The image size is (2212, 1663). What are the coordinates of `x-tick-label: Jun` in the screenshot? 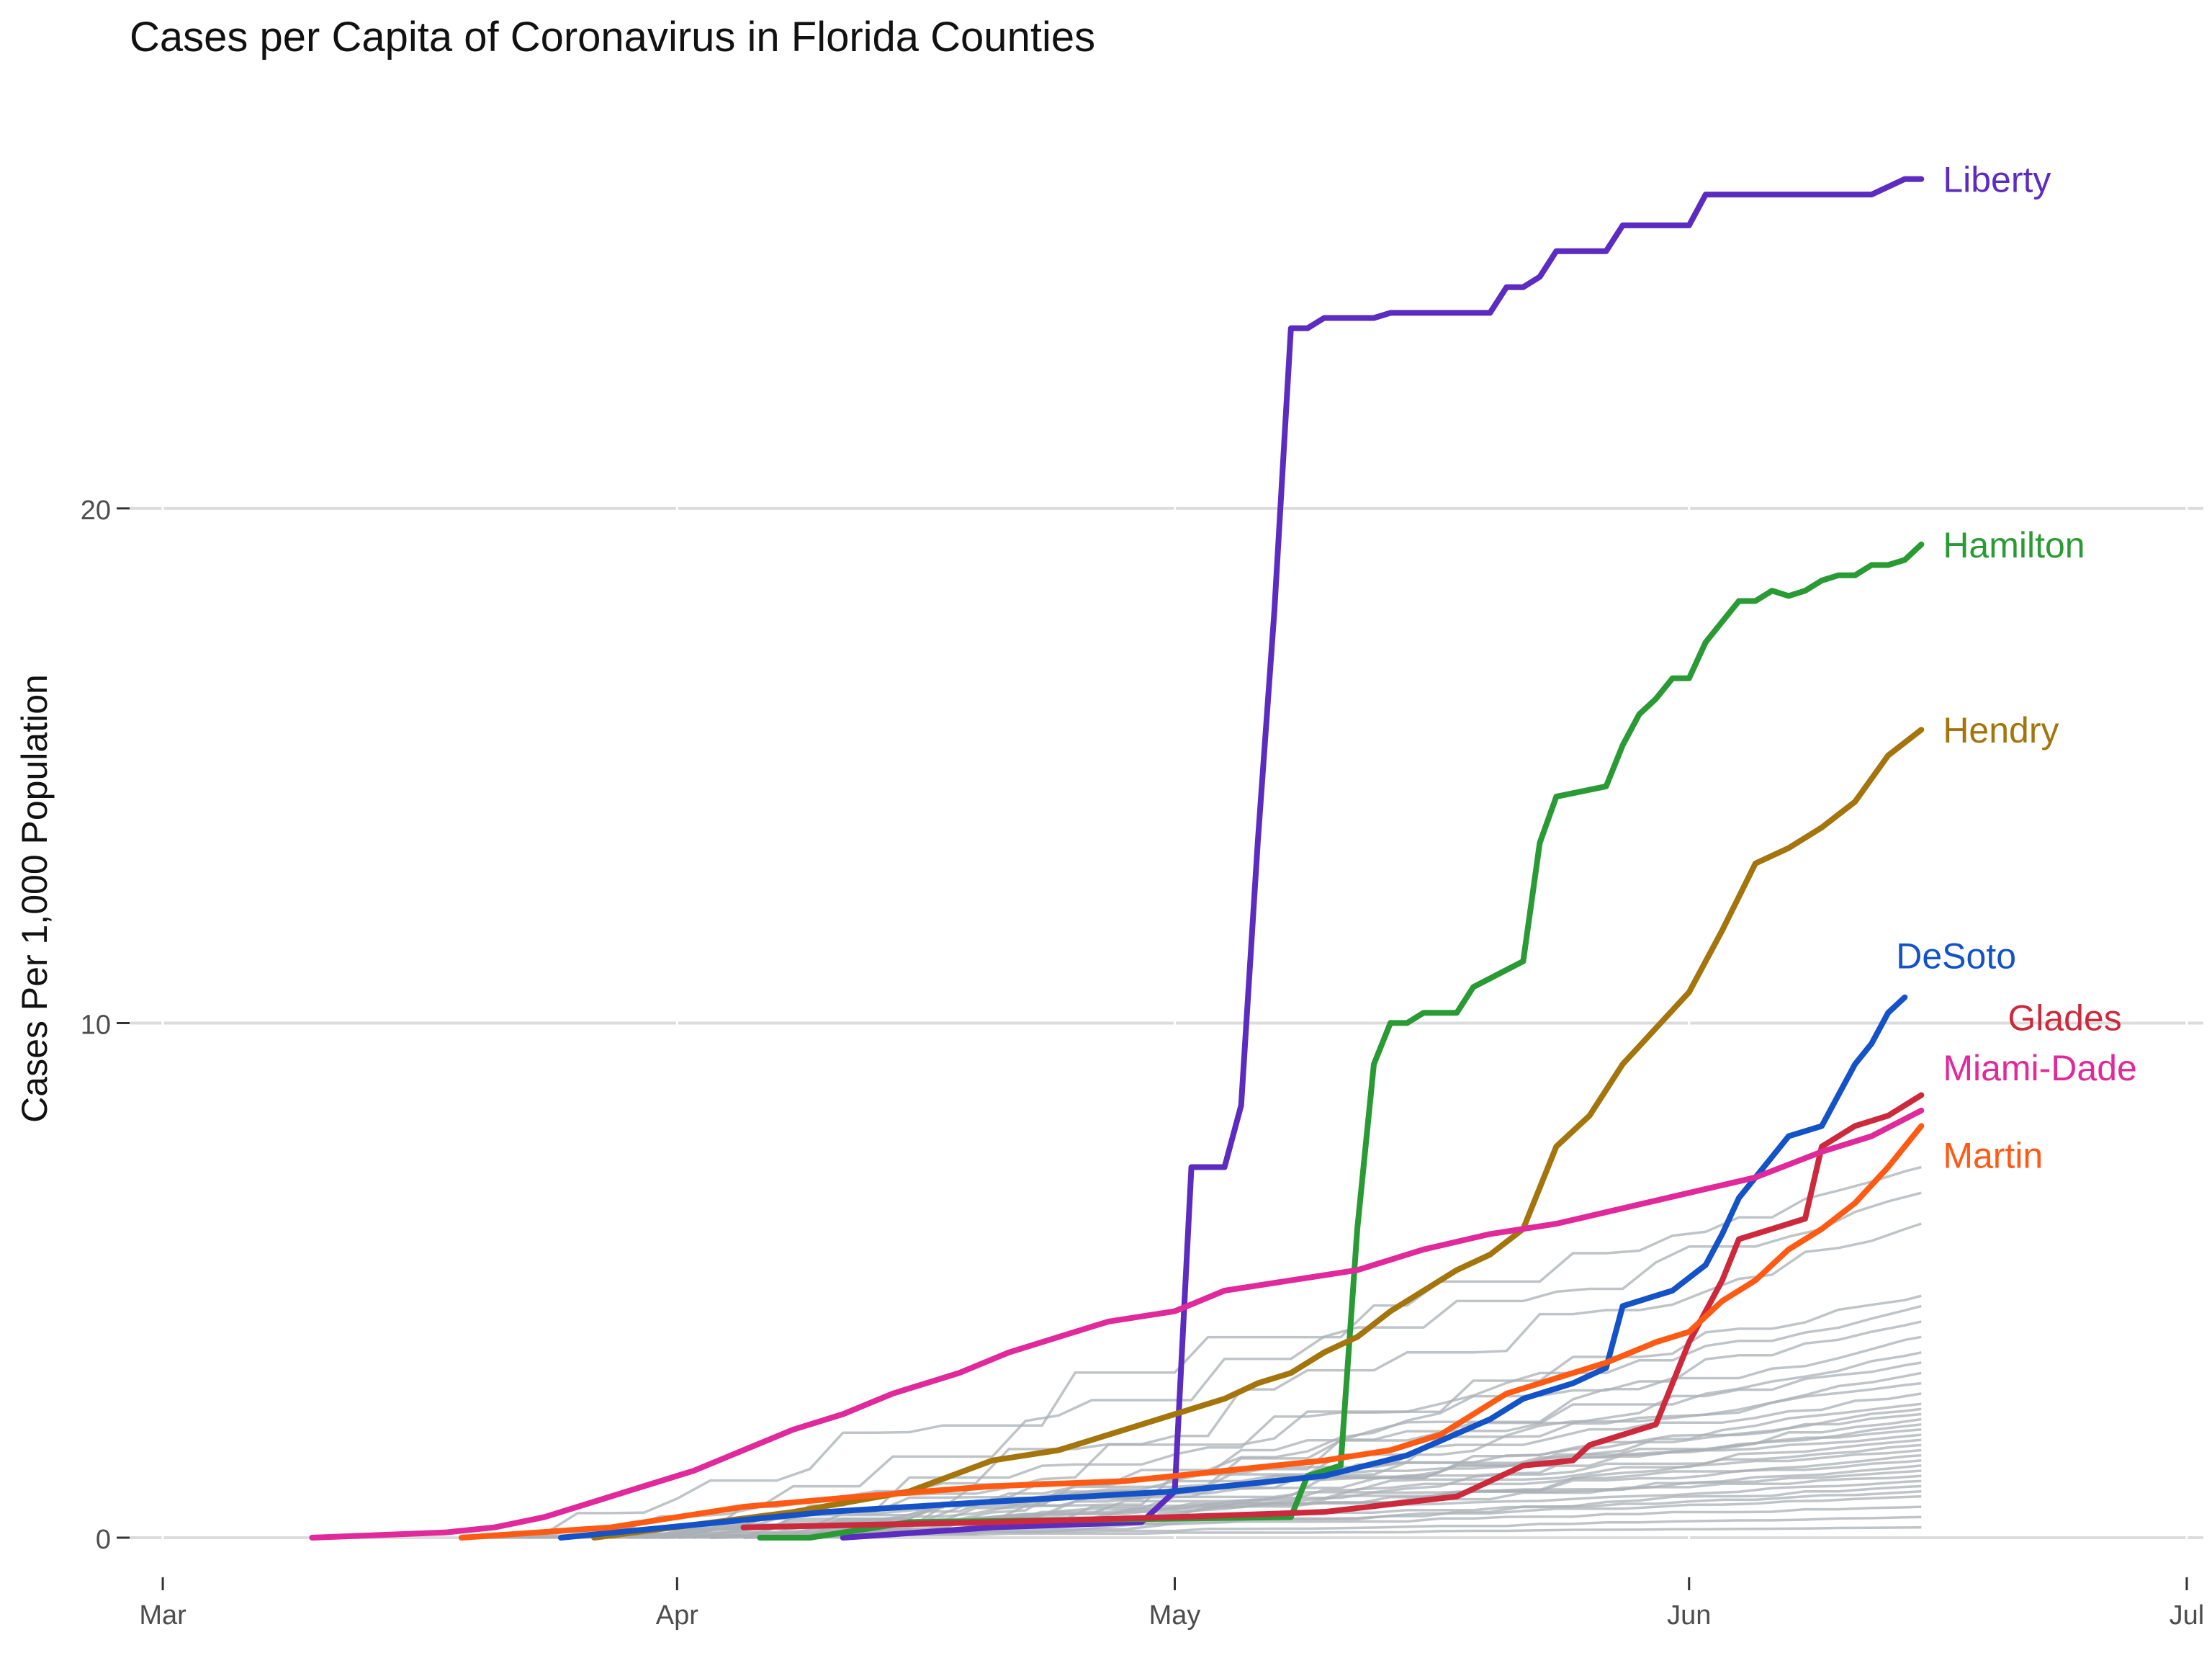 It's located at (1689, 1615).